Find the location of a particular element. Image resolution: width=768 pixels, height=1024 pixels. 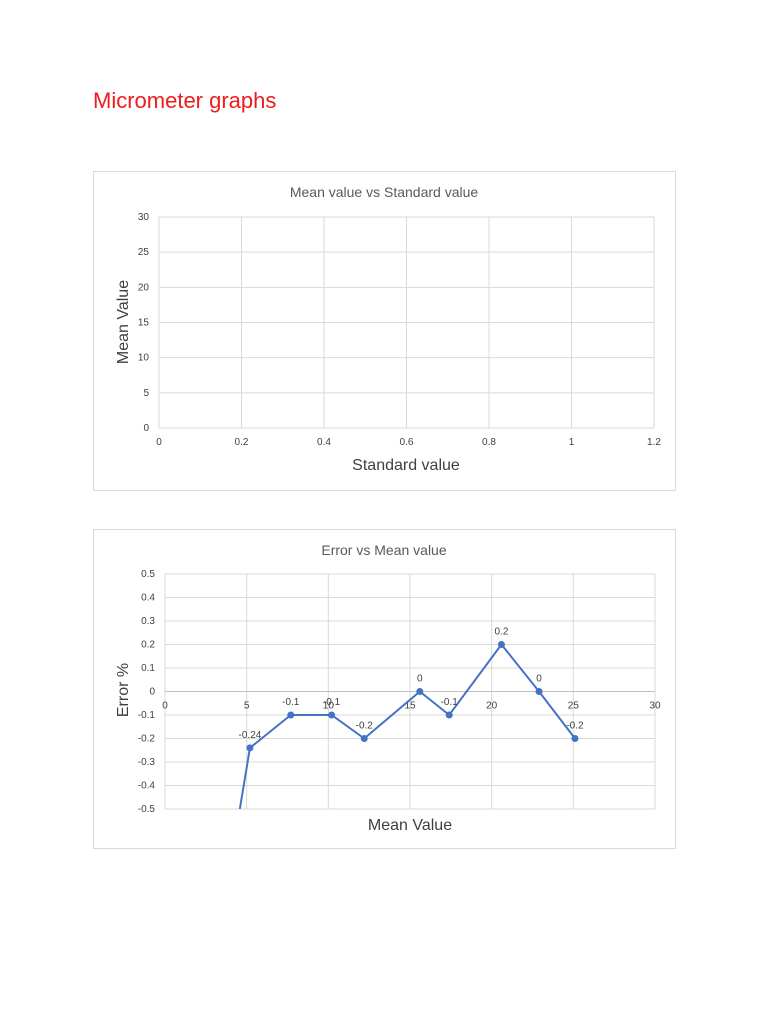

x-axis-title: Mean Value is located at coordinates (410, 825).